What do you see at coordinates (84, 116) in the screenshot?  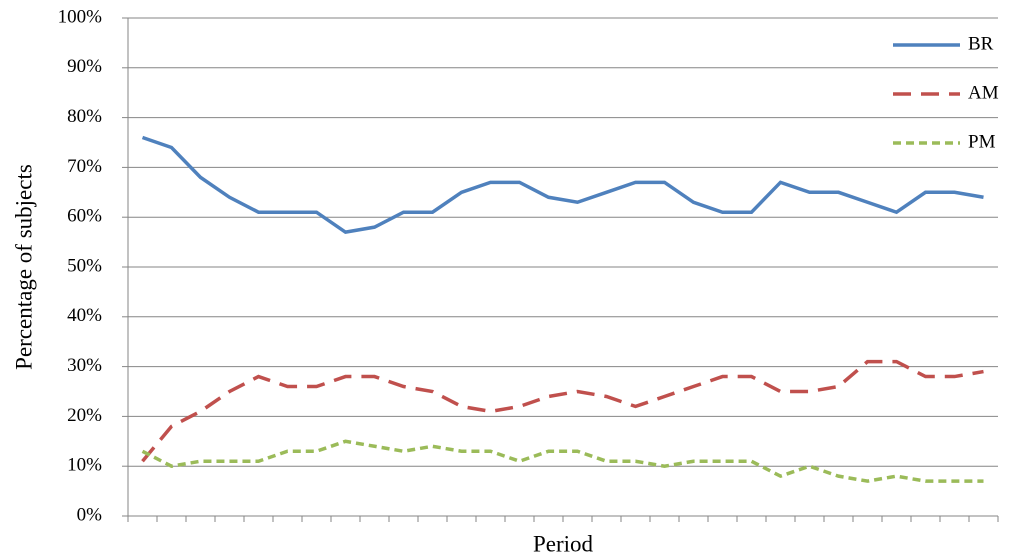 I see `y-tick-label: 80%` at bounding box center [84, 116].